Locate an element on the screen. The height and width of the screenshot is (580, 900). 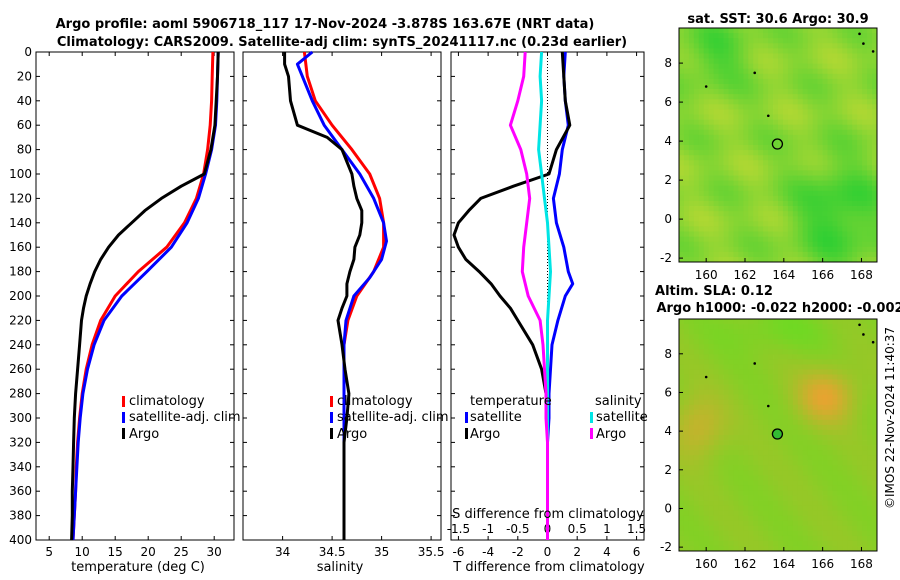
legend-label-climatology: climatology is located at coordinates (167, 401).